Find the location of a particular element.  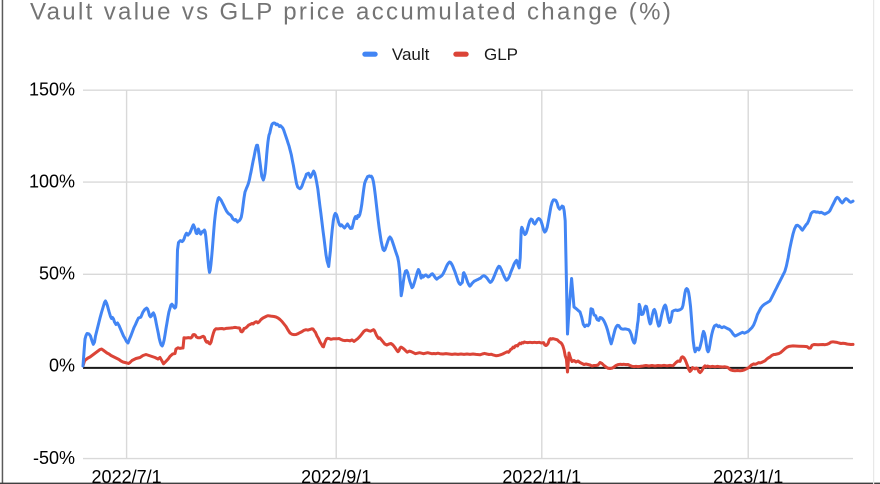

svg-text: Vault is located at coordinates (411, 54).